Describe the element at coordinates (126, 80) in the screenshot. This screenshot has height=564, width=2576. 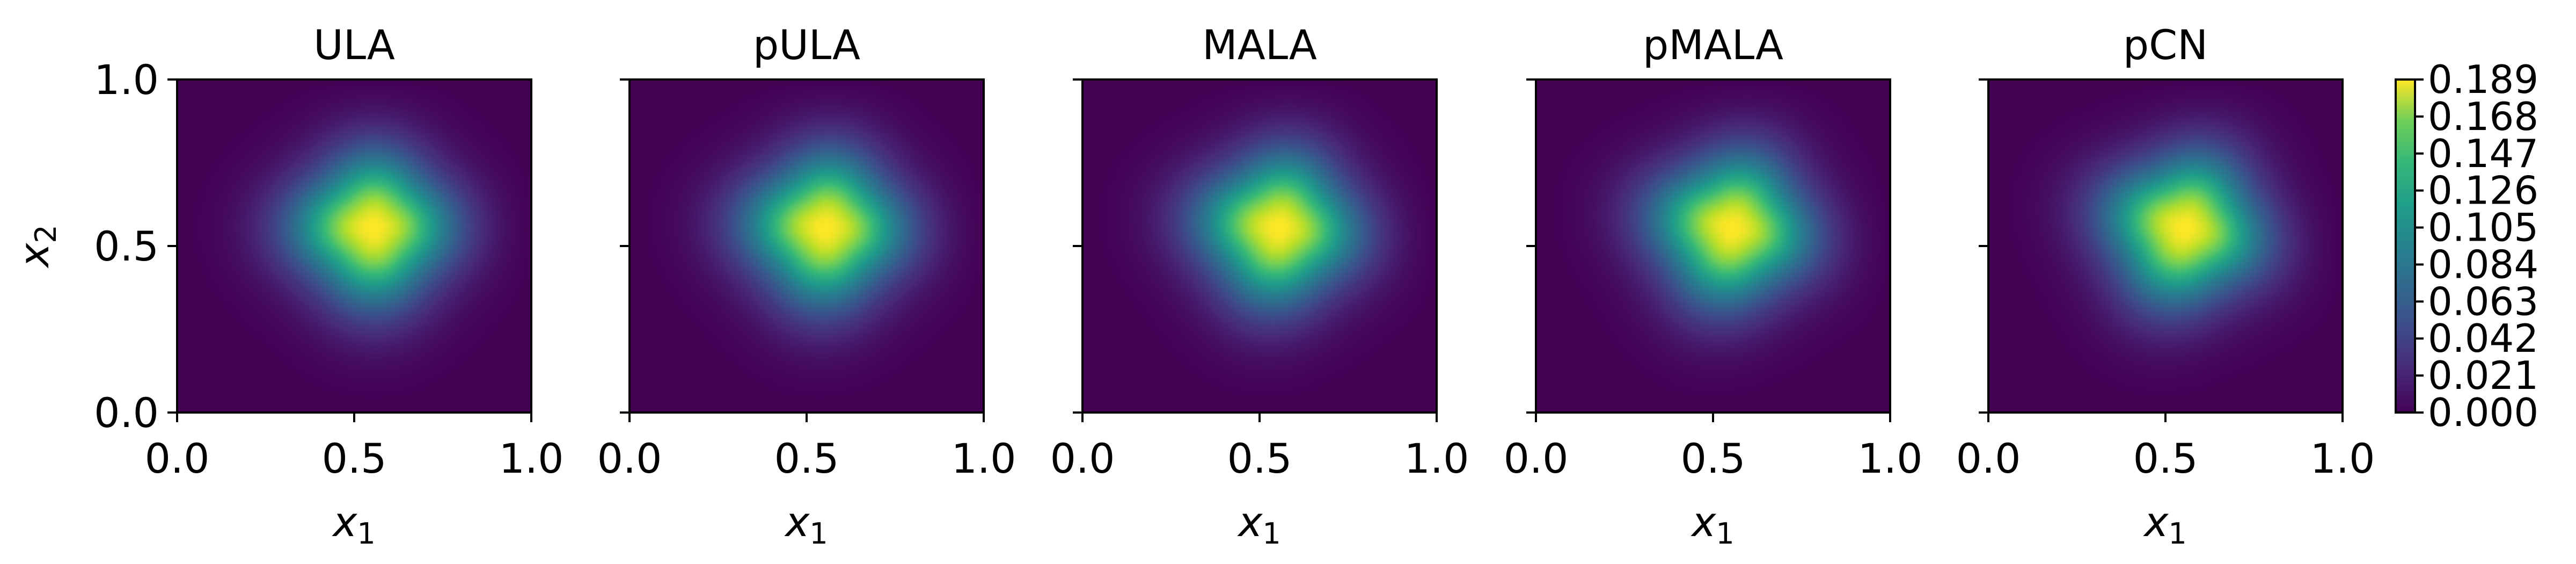
I see `y-tick-label: 1.0` at that location.